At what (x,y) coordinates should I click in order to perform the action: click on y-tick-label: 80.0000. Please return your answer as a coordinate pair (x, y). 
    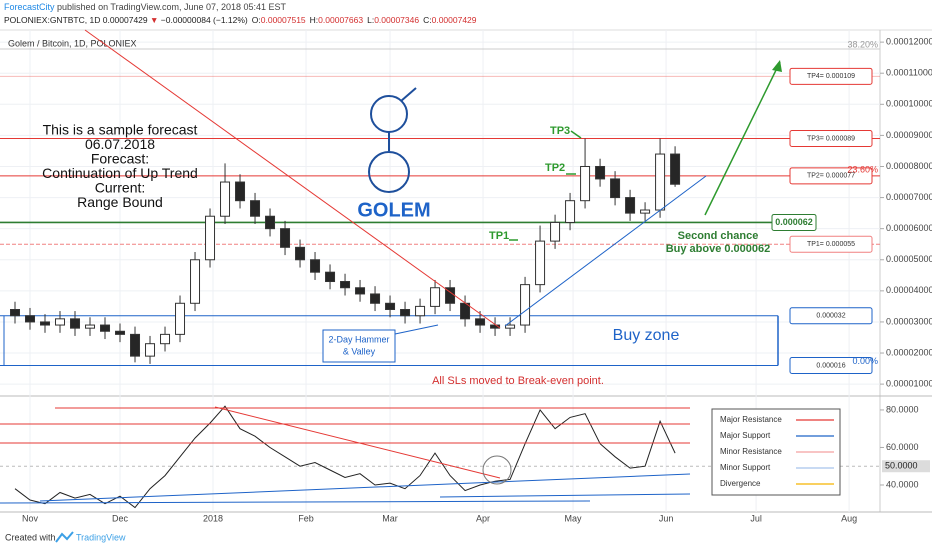
    Looking at the image, I should click on (902, 409).